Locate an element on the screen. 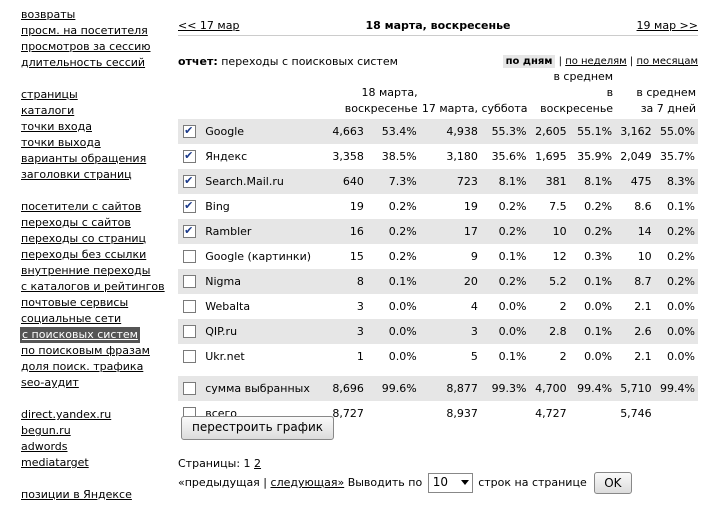  show-label: Выводить по is located at coordinates (385, 482).